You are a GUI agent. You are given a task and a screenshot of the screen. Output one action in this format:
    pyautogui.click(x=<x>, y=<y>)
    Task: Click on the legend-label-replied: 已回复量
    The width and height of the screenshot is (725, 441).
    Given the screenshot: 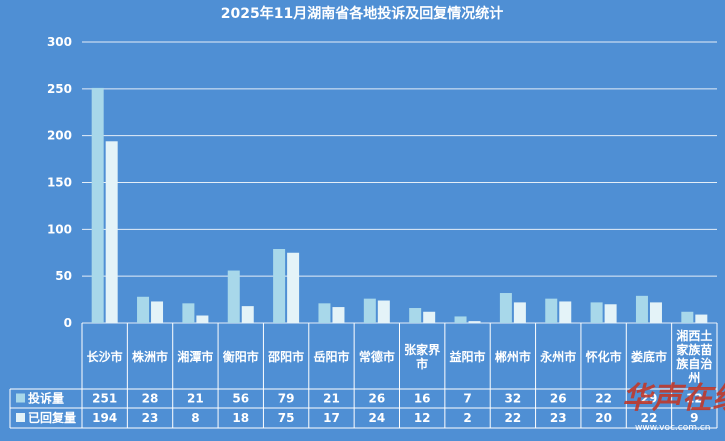 What is the action you would take?
    pyautogui.click(x=52, y=417)
    